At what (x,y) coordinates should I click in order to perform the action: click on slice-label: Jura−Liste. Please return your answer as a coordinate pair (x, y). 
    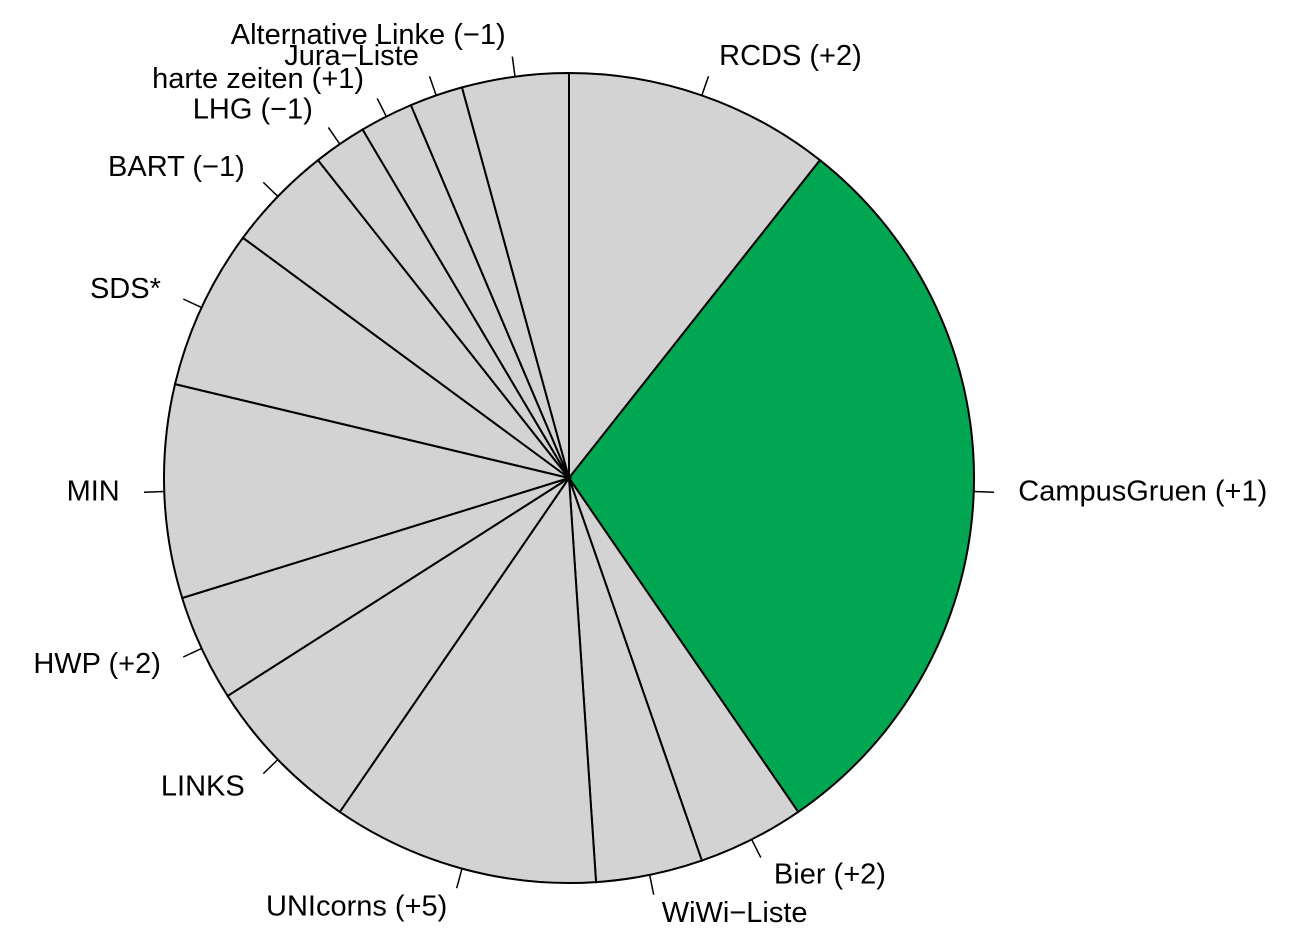
    Looking at the image, I should click on (351, 56).